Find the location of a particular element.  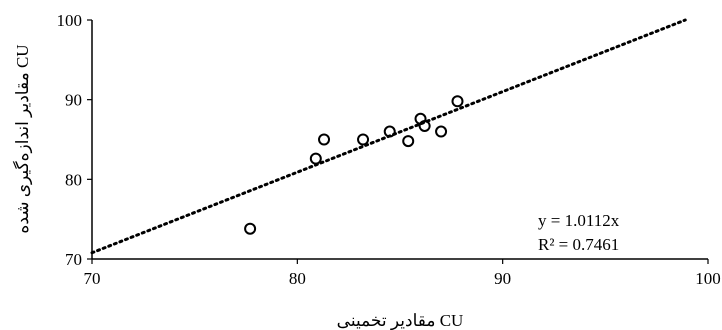

x-tick-label: 80 is located at coordinates (297, 278).